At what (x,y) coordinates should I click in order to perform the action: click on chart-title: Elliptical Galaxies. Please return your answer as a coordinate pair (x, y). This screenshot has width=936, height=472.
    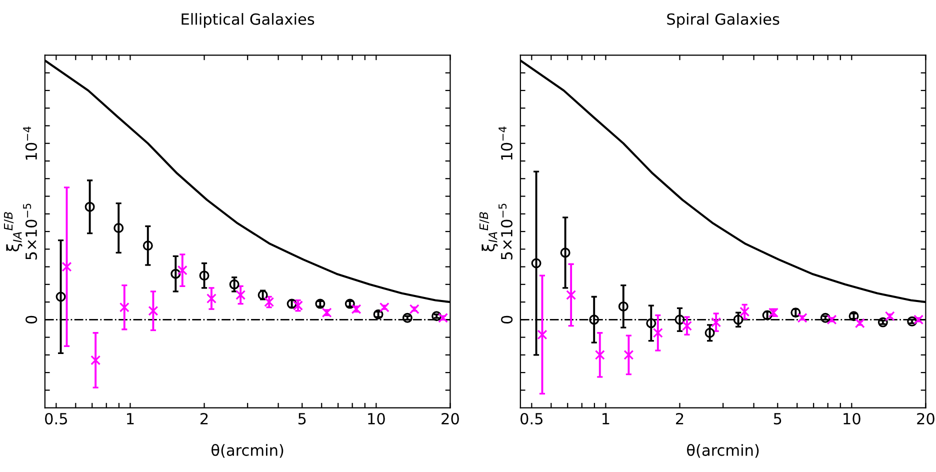
    Looking at the image, I should click on (248, 20).